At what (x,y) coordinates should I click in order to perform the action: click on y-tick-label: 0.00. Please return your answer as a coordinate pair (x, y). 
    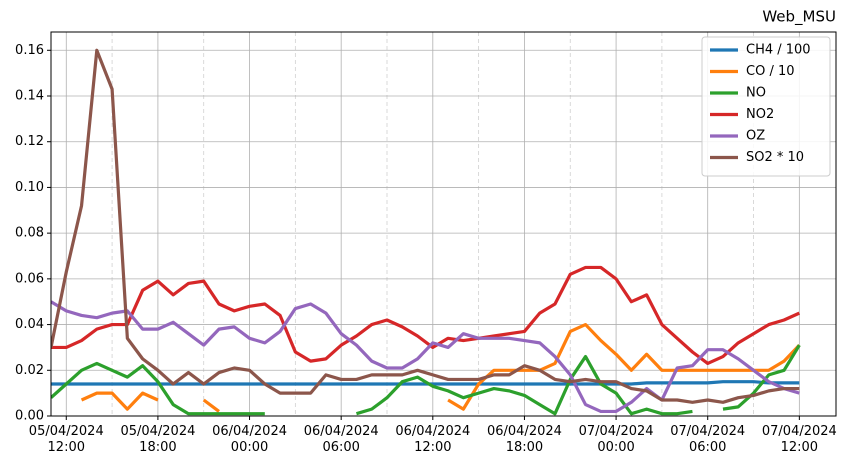
    Looking at the image, I should click on (29, 416).